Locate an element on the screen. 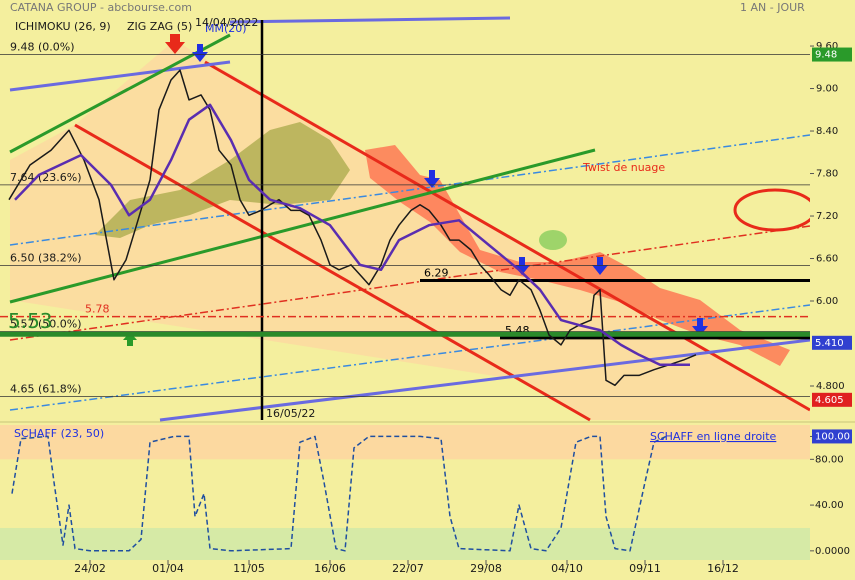 The image size is (855, 580). x-tick-label: 16/12 is located at coordinates (723, 568).